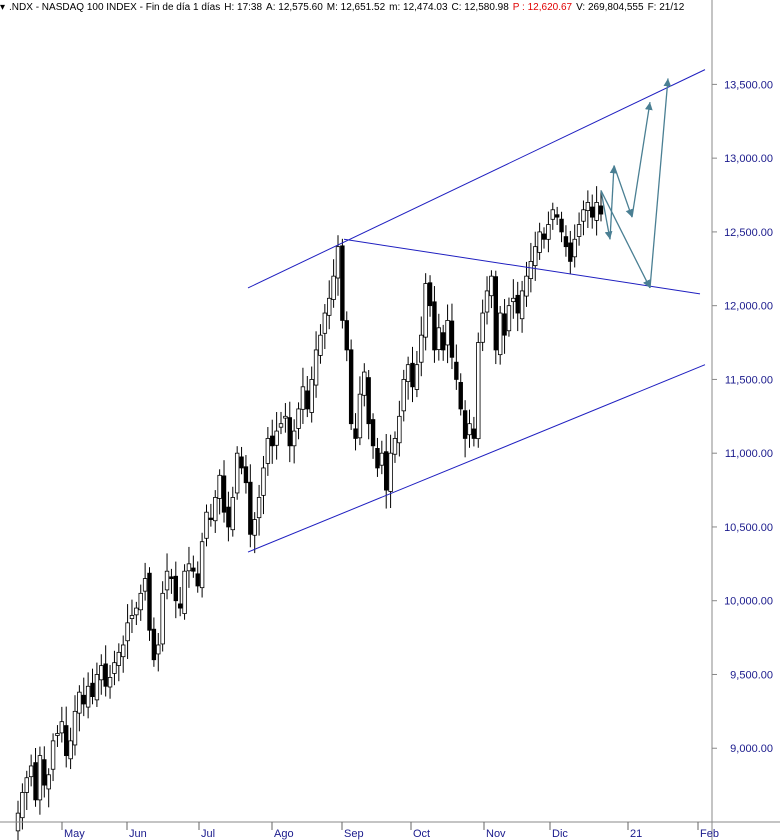 Image resolution: width=780 pixels, height=840 pixels. What do you see at coordinates (749, 454) in the screenshot?
I see `y-tick-label: 11,000.00` at bounding box center [749, 454].